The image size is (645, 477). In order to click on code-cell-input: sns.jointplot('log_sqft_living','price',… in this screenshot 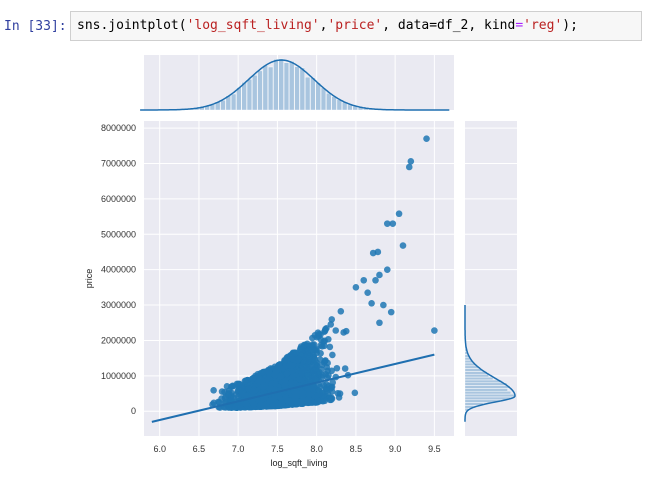, I will do `click(356, 26)`.